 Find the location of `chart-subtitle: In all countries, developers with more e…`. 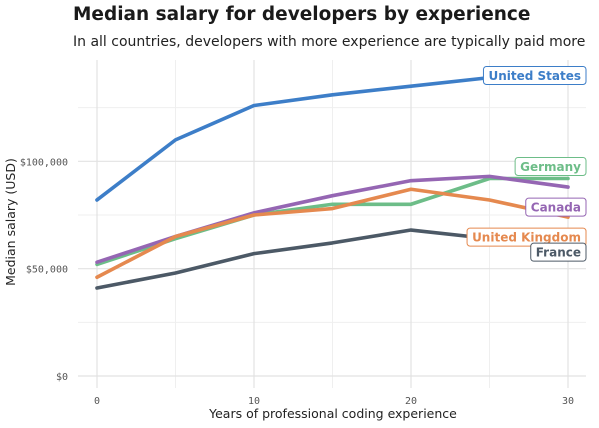

chart-subtitle: In all countries, developers with more e… is located at coordinates (329, 42).